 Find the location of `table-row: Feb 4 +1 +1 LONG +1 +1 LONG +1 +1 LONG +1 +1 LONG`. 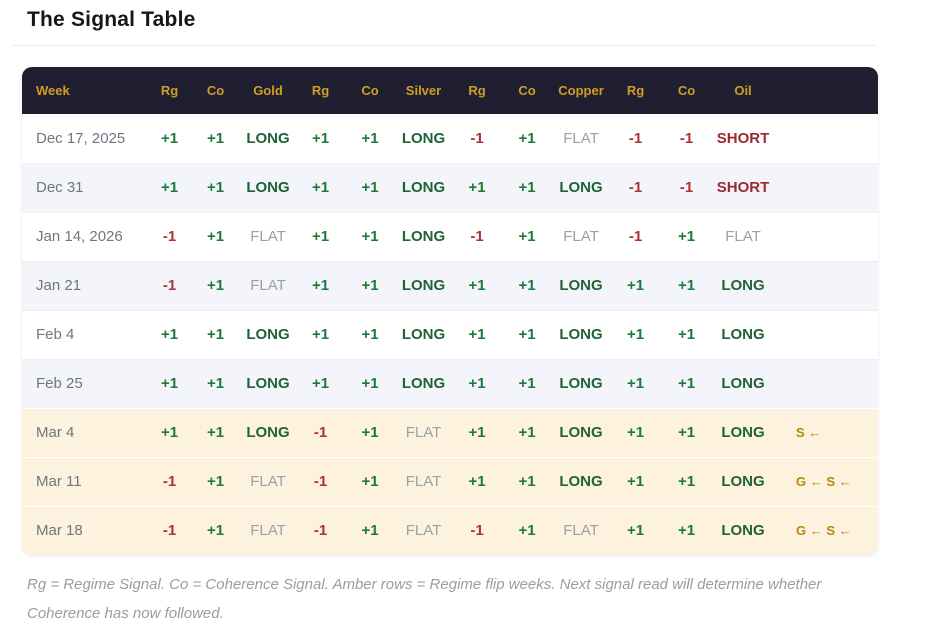

table-row: Feb 4 +1 +1 LONG +1 +1 LONG +1 +1 LONG +1 +1 LONG is located at coordinates (450, 334).